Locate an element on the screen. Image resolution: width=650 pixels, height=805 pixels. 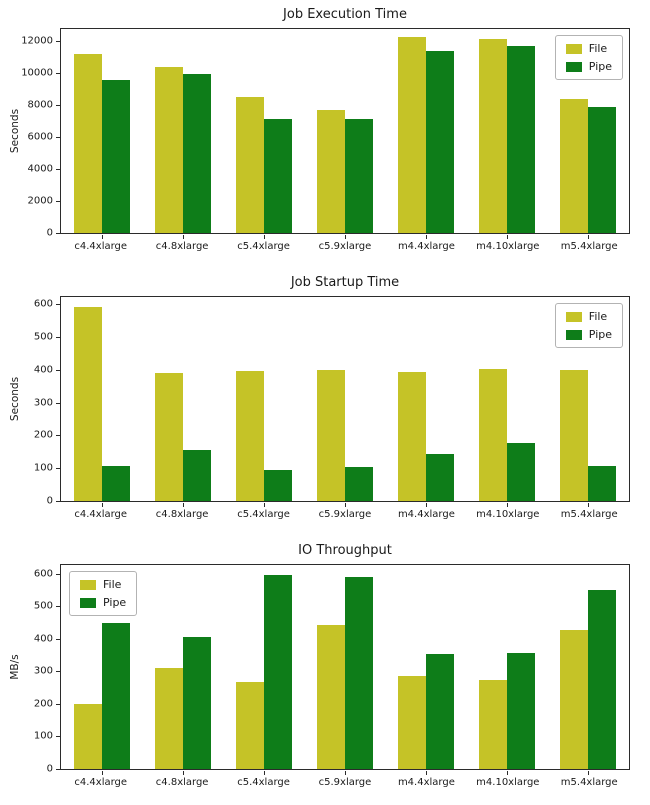
chart-title: Job Execution Time is located at coordinates (345, 14).